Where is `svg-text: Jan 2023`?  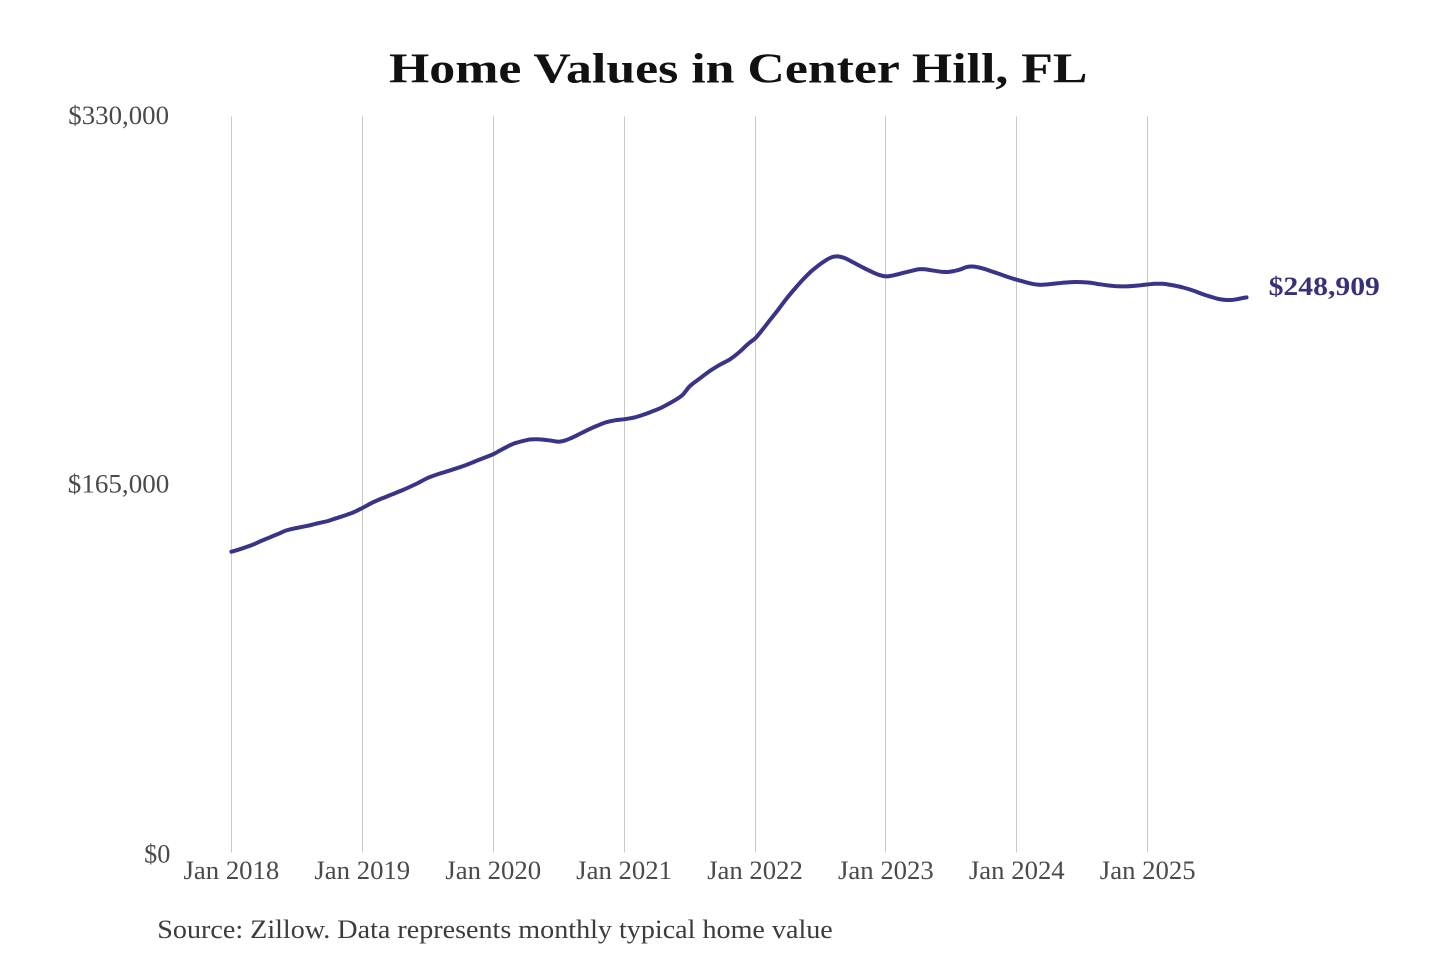 svg-text: Jan 2023 is located at coordinates (886, 870).